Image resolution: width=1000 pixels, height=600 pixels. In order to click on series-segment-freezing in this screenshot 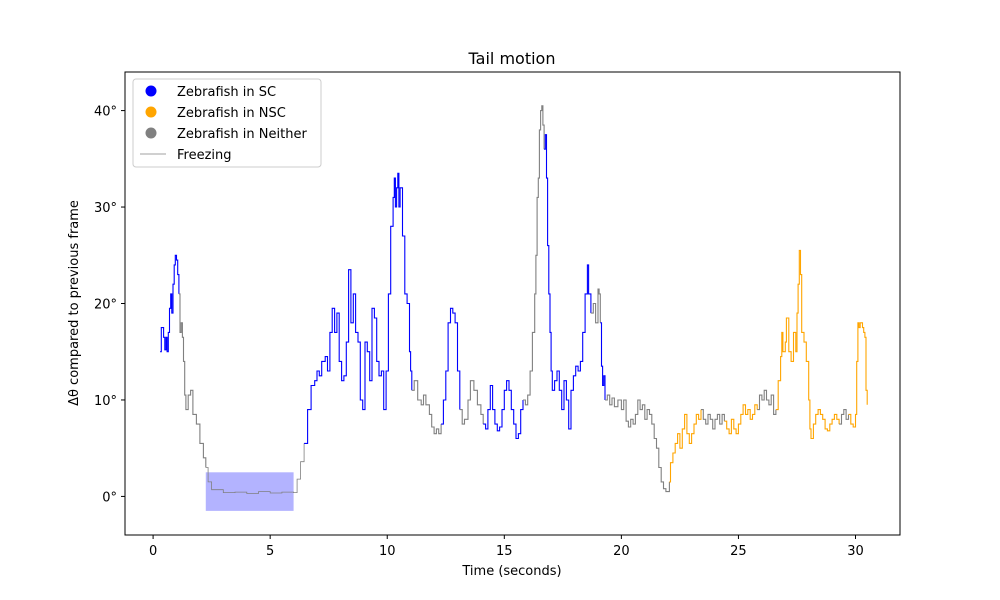, I will do `click(255, 468)`.